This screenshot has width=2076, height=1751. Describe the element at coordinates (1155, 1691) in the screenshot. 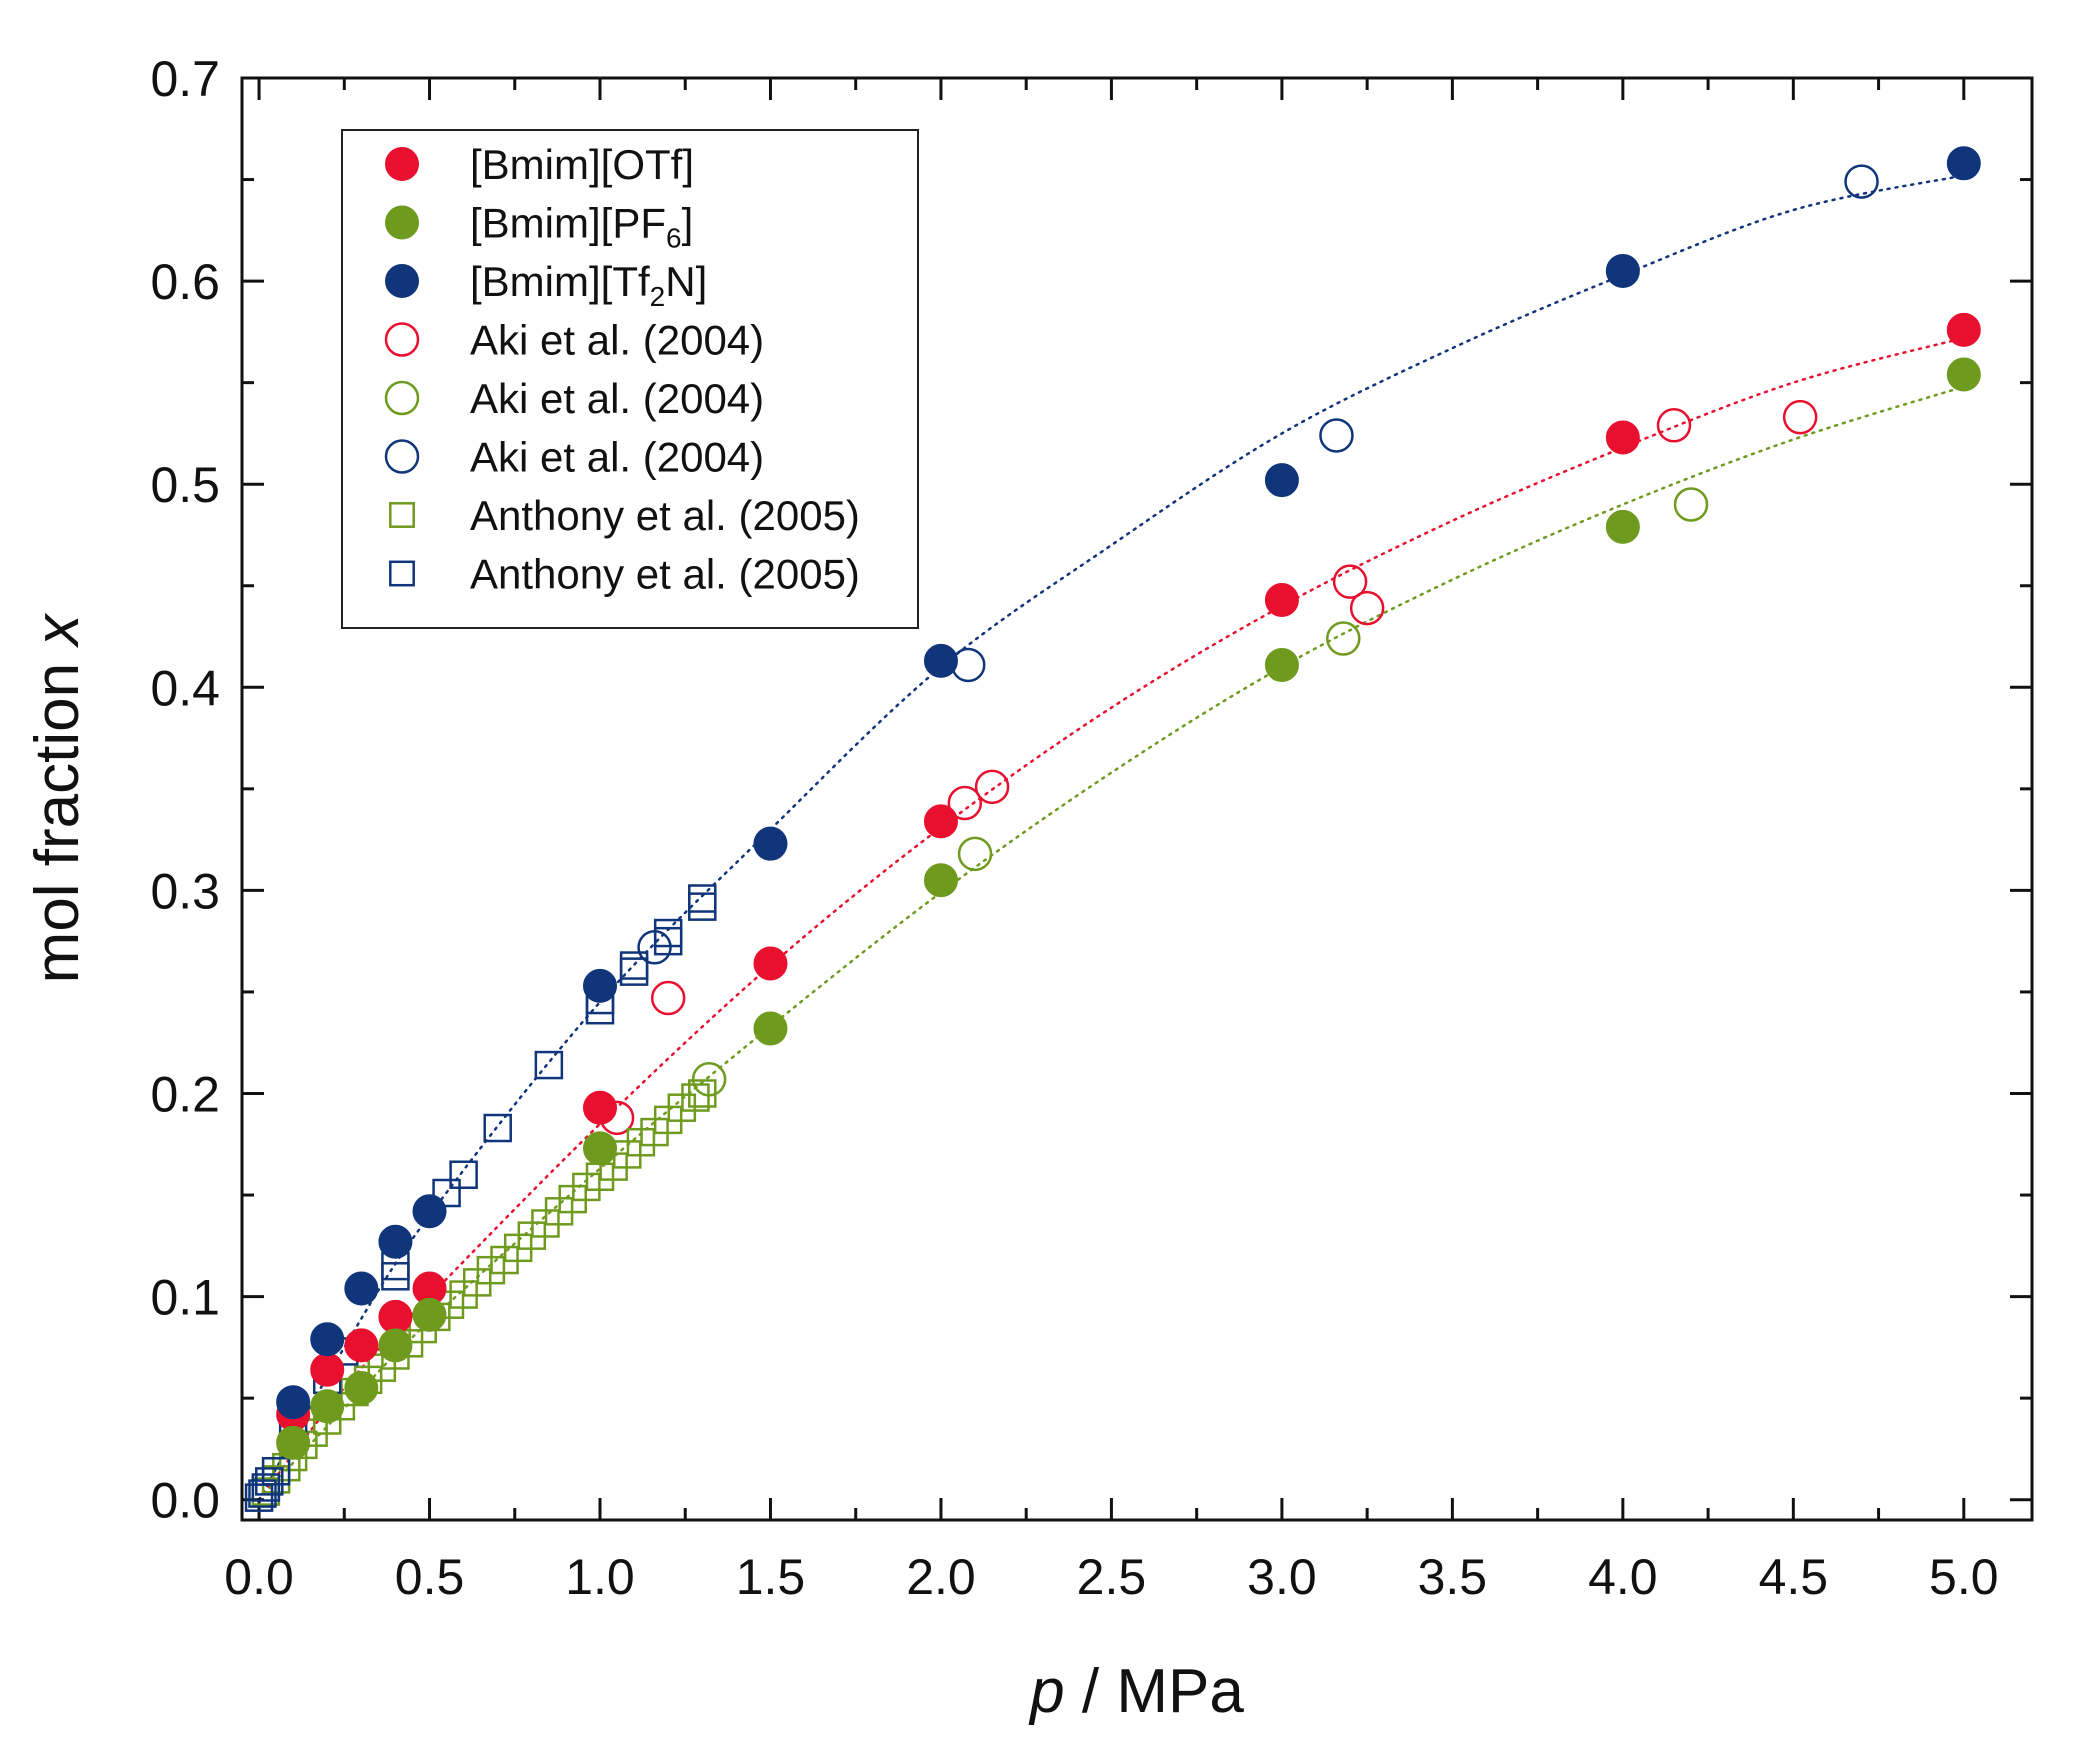

I see `x-axis-unit: / MPa` at that location.